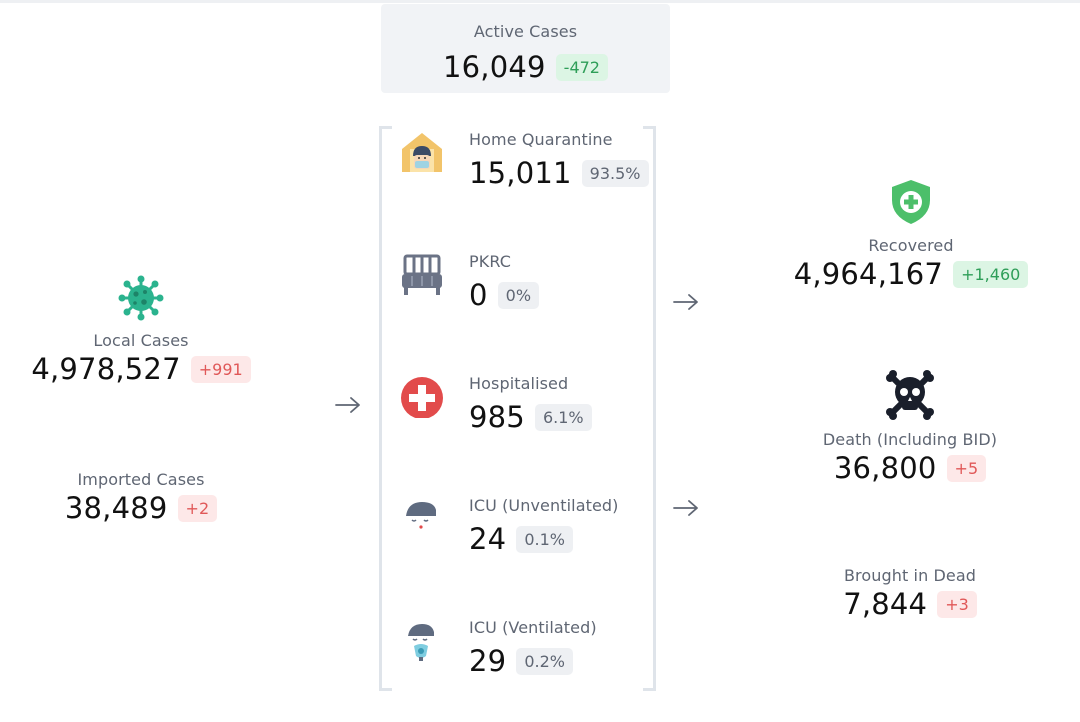 The height and width of the screenshot is (722, 1080). What do you see at coordinates (421, 515) in the screenshot?
I see `icu-unventilated-icon` at bounding box center [421, 515].